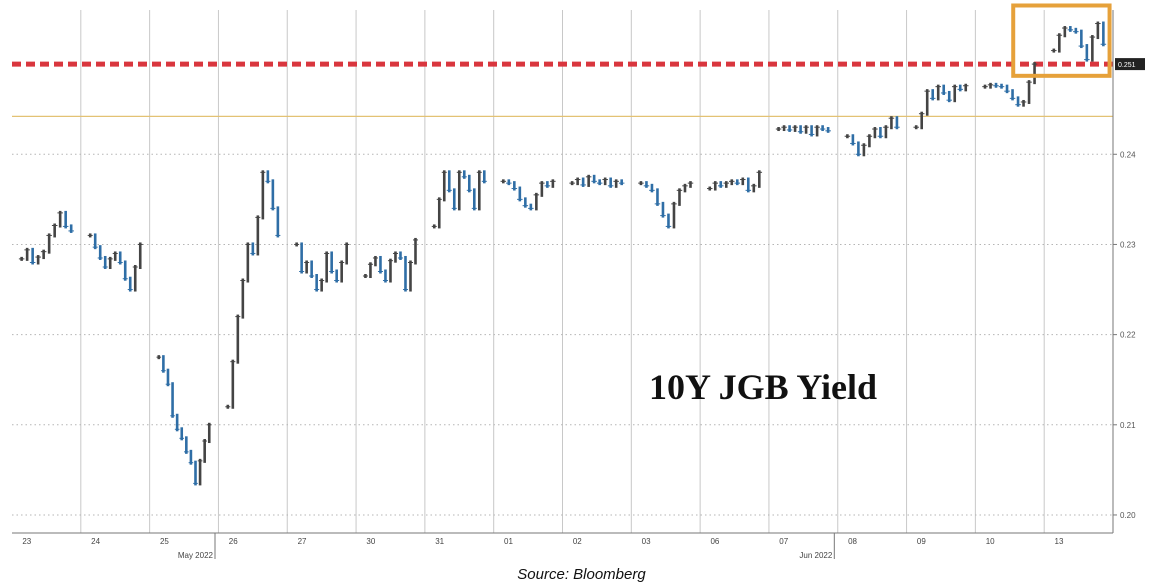 This screenshot has width=1163, height=587. Describe the element at coordinates (370, 541) in the screenshot. I see `x-tick-label: 30` at that location.